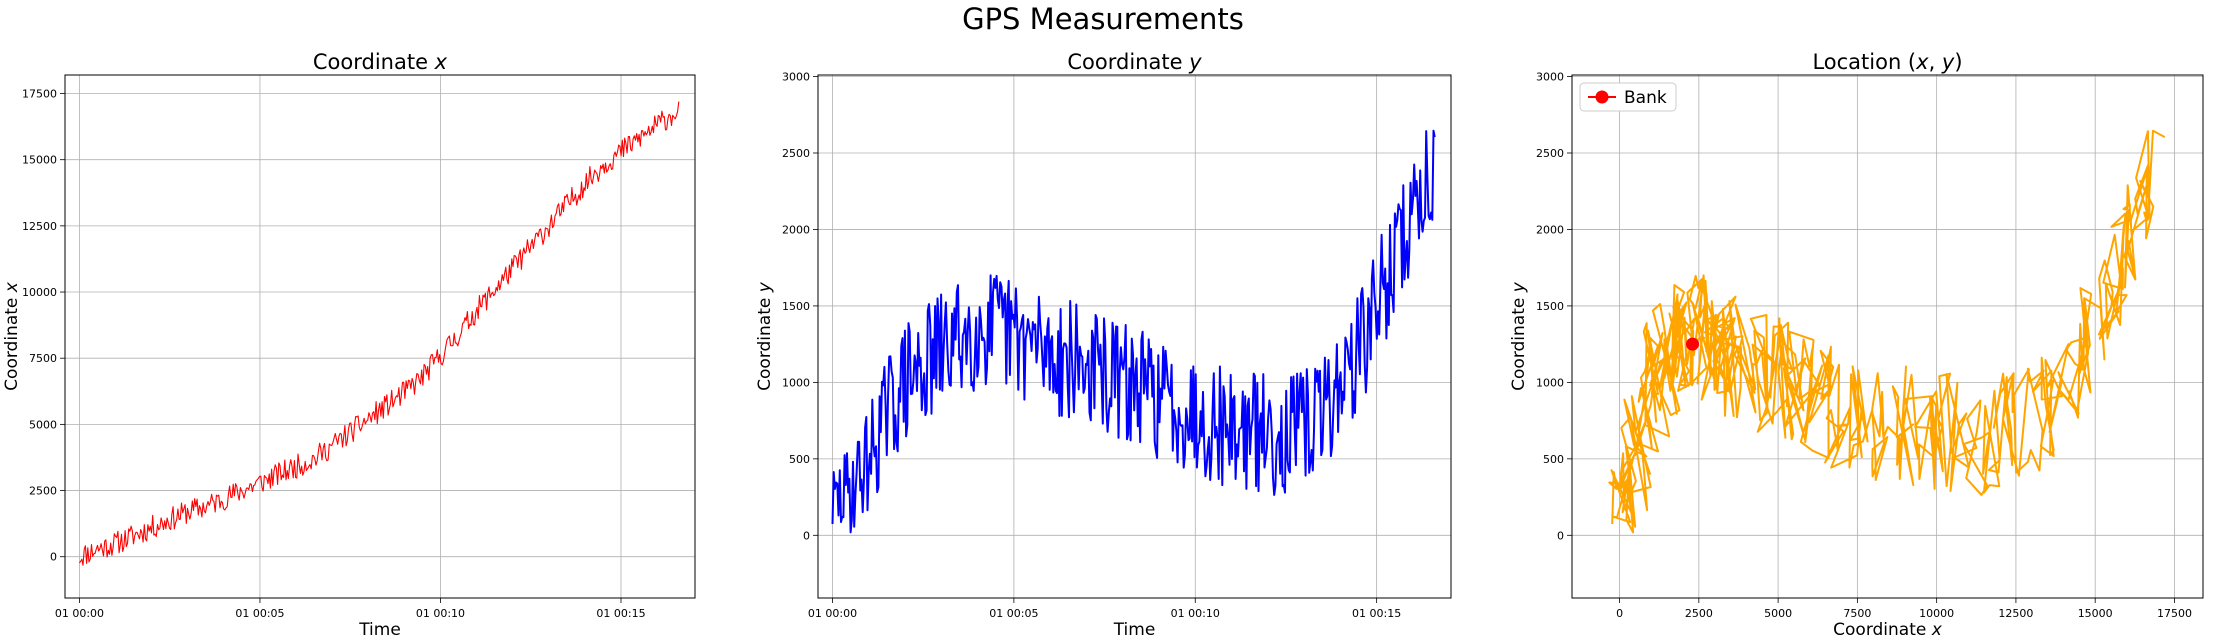  I want to click on x-tick-label: 10000, so click(1936, 613).